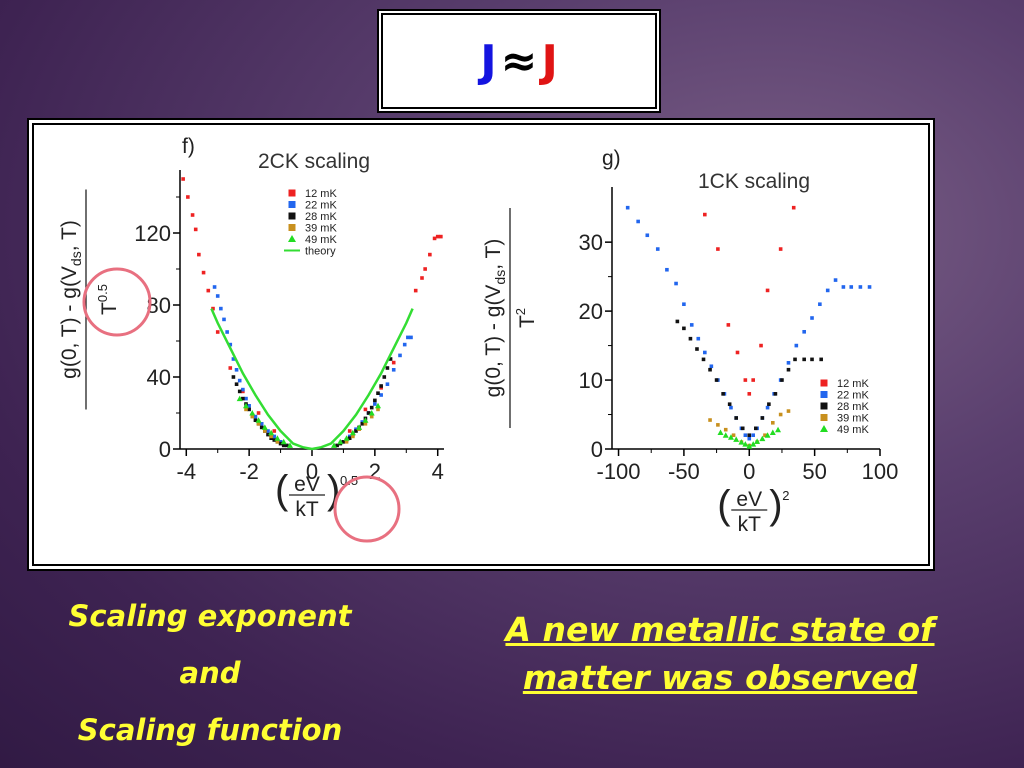  Describe the element at coordinates (312, 425) in the screenshot. I see `series-39-mK` at that location.